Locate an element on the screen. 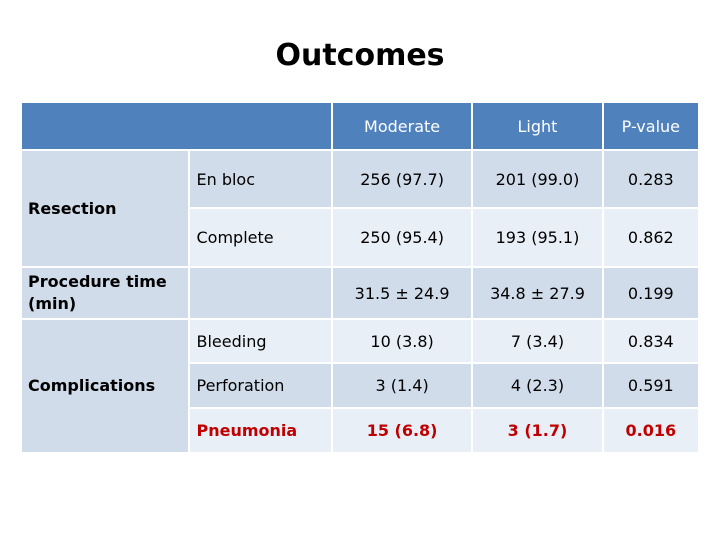 Image resolution: width=720 pixels, height=540 pixels. cell-light: 34.8 ± 27.9 is located at coordinates (537, 293).